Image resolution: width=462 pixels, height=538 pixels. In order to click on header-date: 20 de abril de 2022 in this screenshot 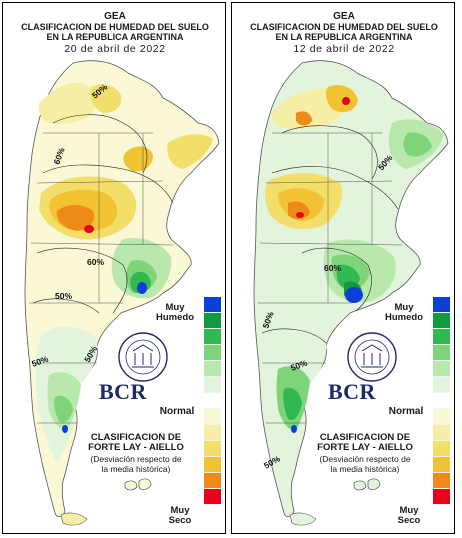, I will do `click(115, 49)`.